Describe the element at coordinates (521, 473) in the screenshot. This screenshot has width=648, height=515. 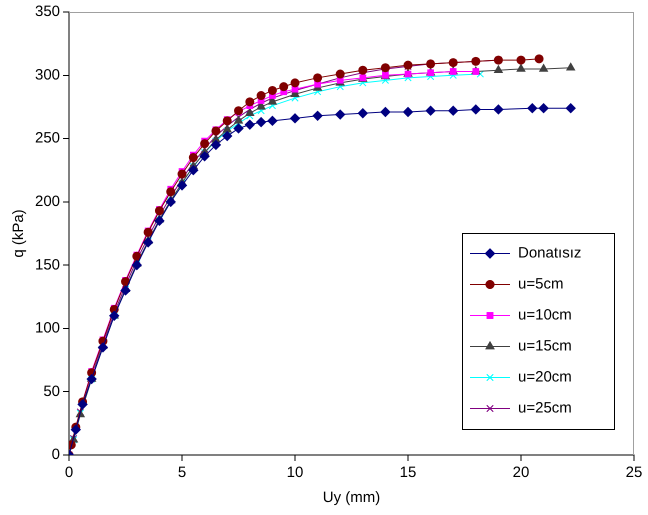
I see `x-tick-label: 20` at that location.